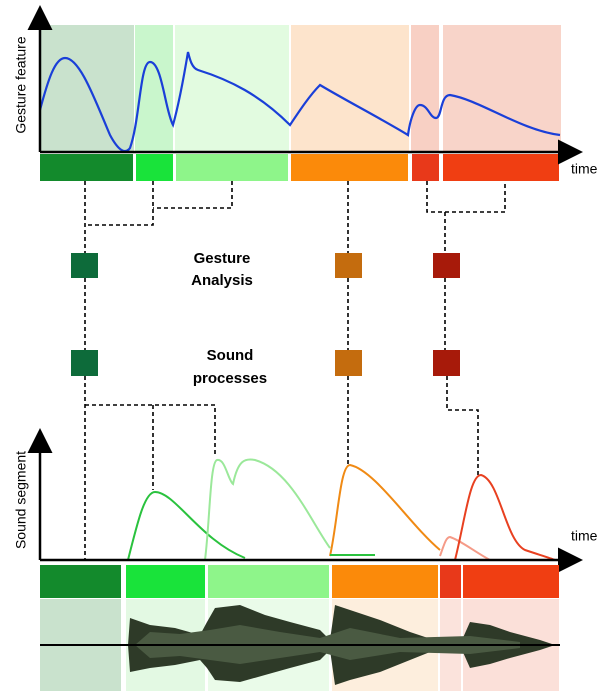 This screenshot has width=606, height=691. Describe the element at coordinates (230, 355) in the screenshot. I see `label: Sound` at that location.